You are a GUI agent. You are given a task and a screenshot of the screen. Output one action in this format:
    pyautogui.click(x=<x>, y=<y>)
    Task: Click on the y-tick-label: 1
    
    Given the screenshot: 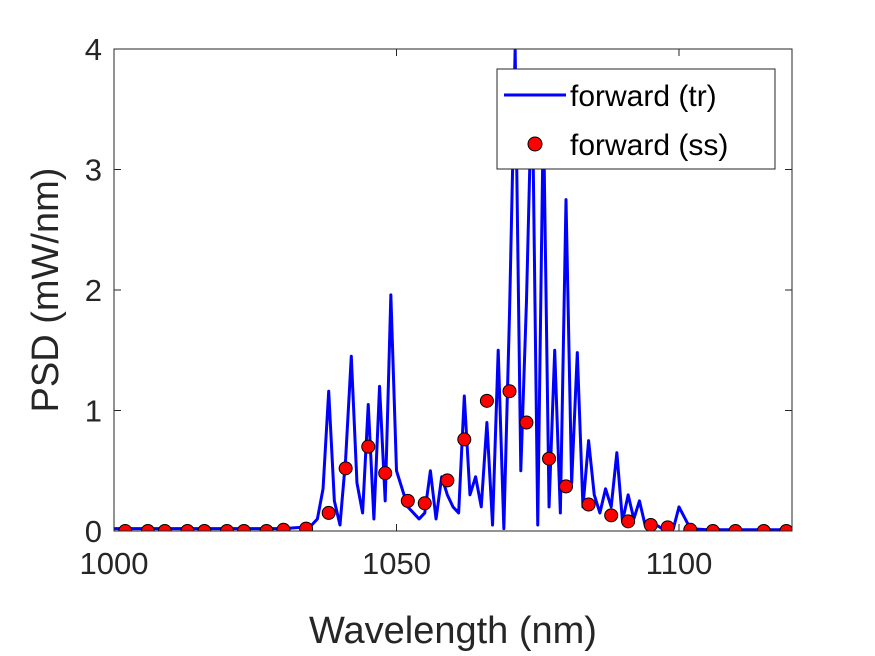 What is the action you would take?
    pyautogui.click(x=93, y=411)
    